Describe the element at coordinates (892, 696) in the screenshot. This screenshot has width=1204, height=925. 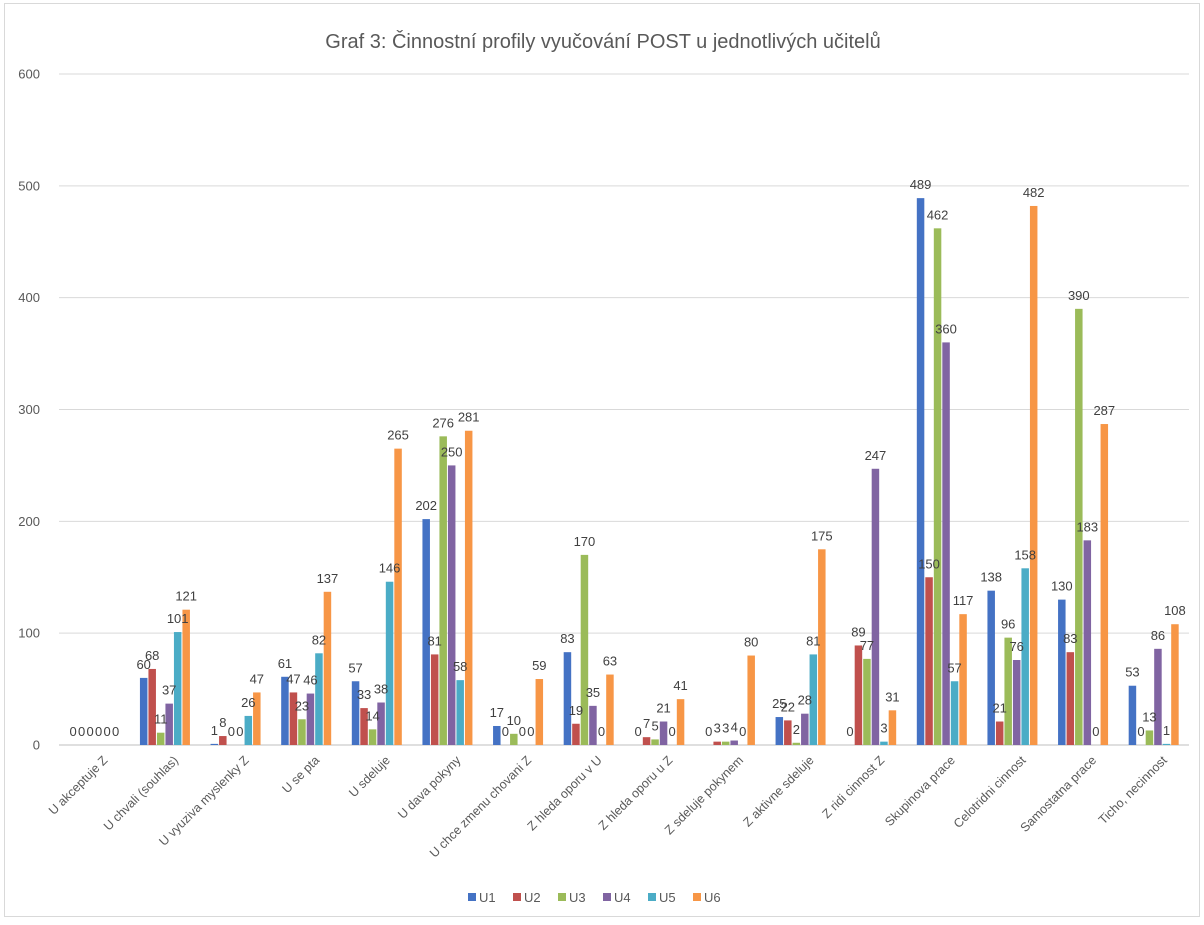
I see `data-label: 31` at that location.